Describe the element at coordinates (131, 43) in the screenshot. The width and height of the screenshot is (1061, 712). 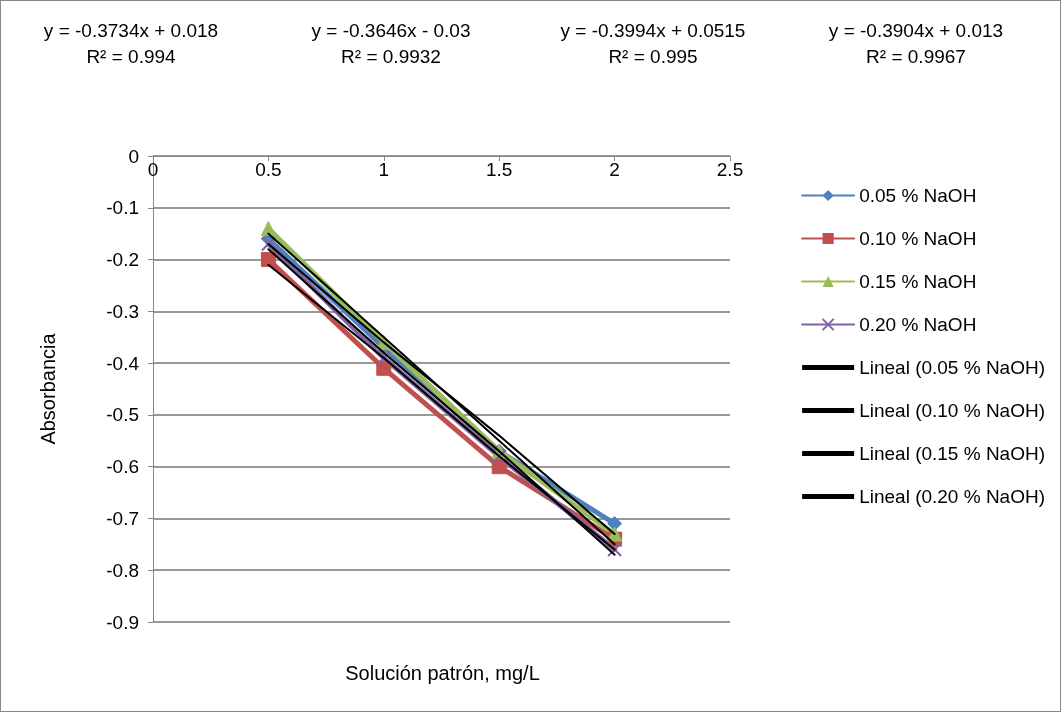
I see `text: y = -0.3734x + 0.018 R² = 0.994` at that location.